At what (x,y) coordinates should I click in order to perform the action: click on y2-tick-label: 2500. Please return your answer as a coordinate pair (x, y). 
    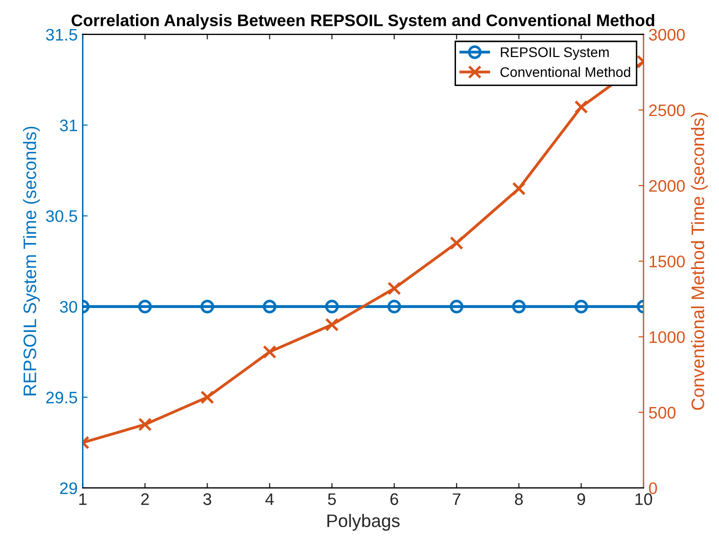
    Looking at the image, I should click on (667, 110).